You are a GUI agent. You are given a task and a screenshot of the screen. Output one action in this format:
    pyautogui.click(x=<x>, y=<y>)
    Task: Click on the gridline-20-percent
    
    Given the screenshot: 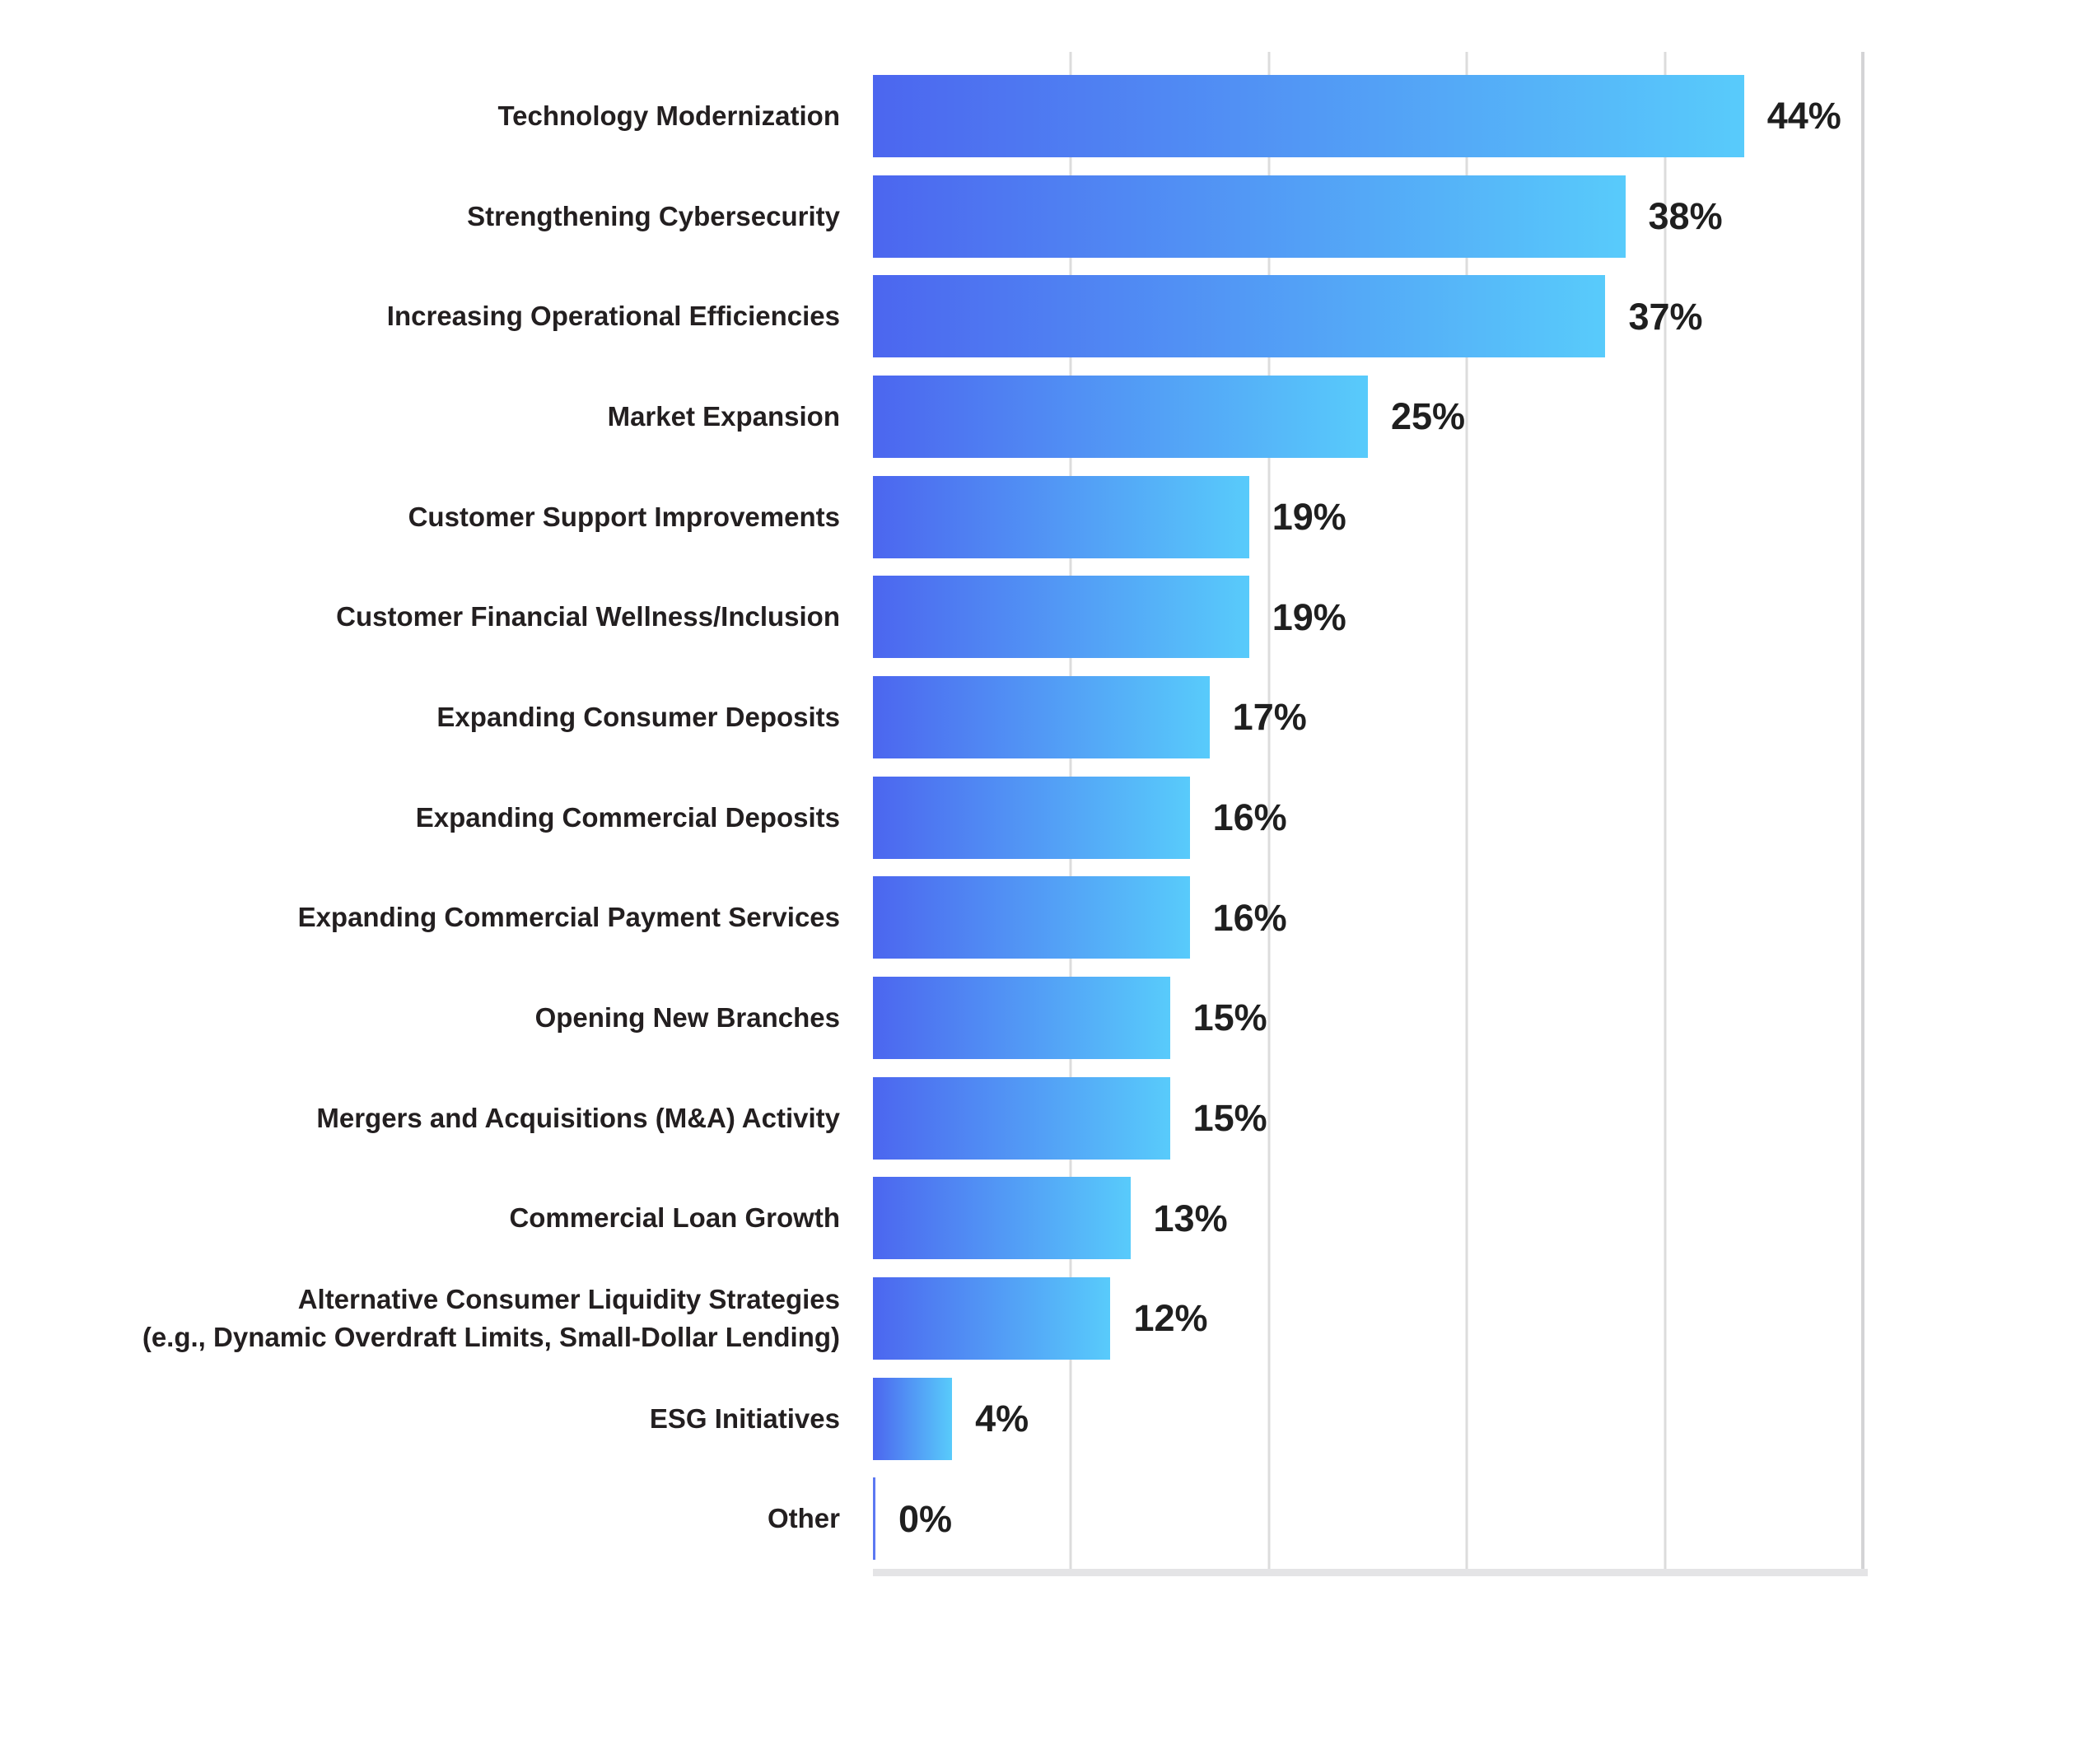 What is the action you would take?
    pyautogui.click(x=1269, y=810)
    